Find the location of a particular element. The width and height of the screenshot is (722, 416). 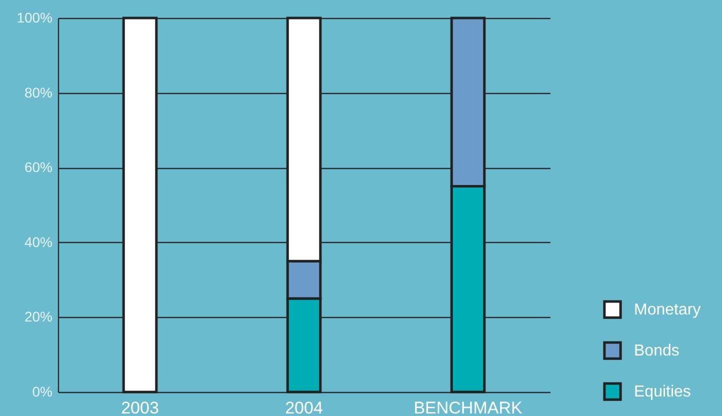

y-tick-label: 100% is located at coordinates (34, 18).